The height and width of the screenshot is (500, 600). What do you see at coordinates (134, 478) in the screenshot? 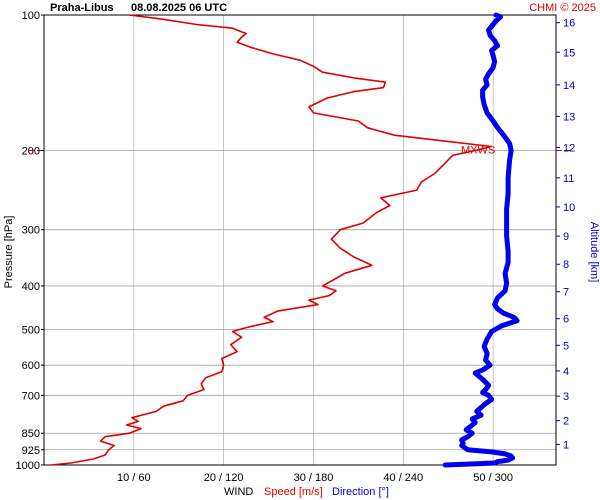
I see `x-tick-label: 10 / 60` at bounding box center [134, 478].